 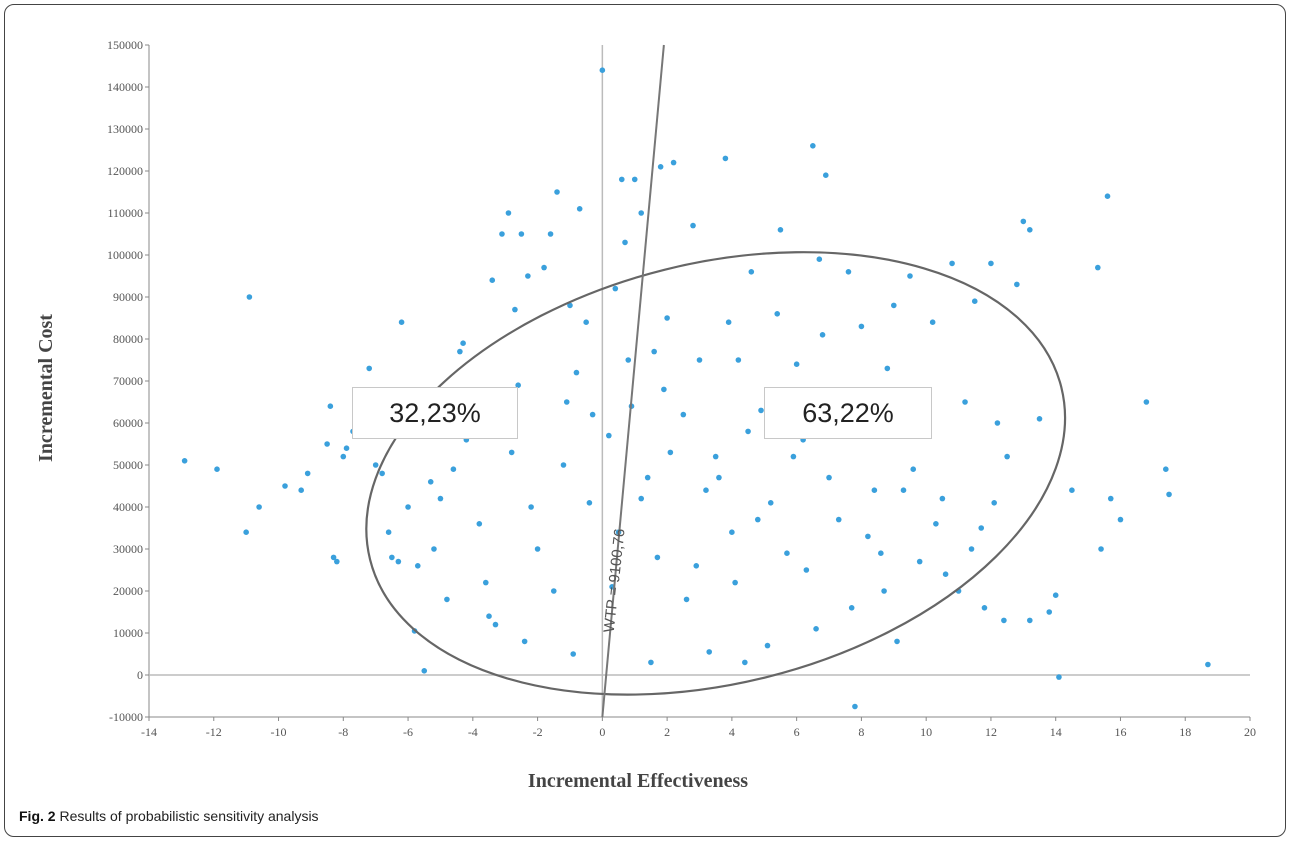 I want to click on left-percentage-label: 32,23%, so click(x=435, y=412).